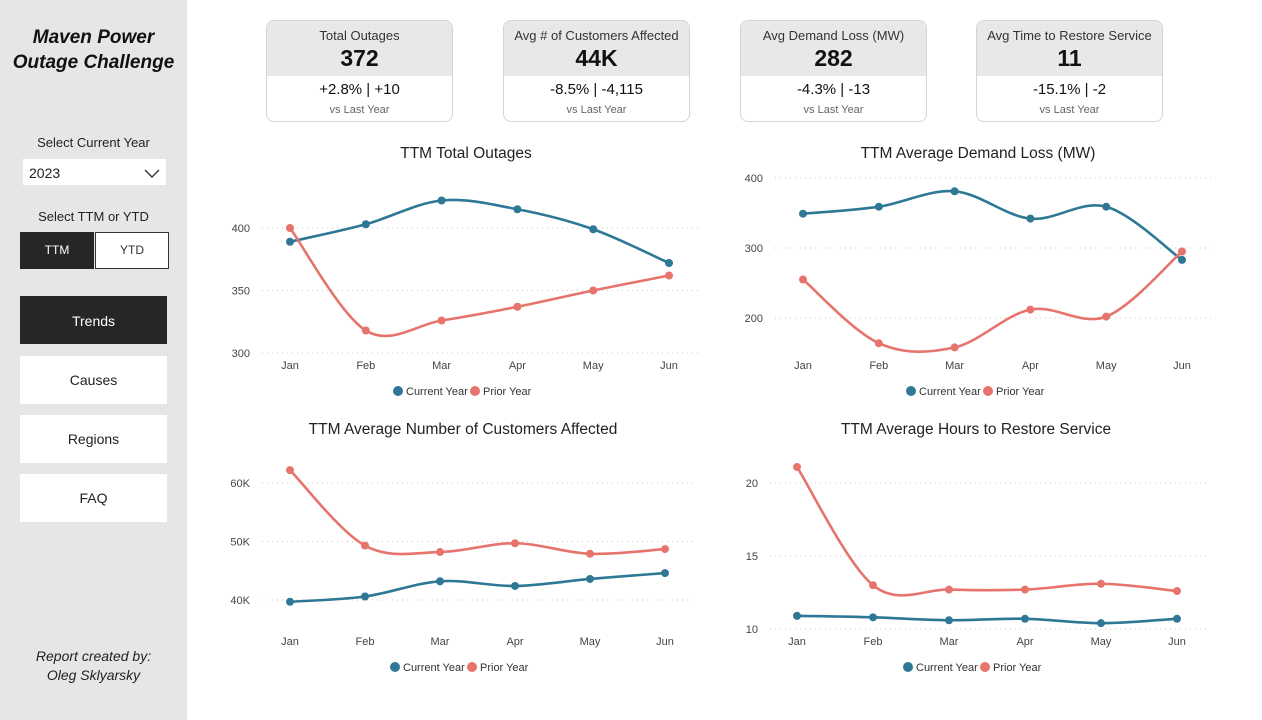  I want to click on nav-regions-button: Regions, so click(93, 439).